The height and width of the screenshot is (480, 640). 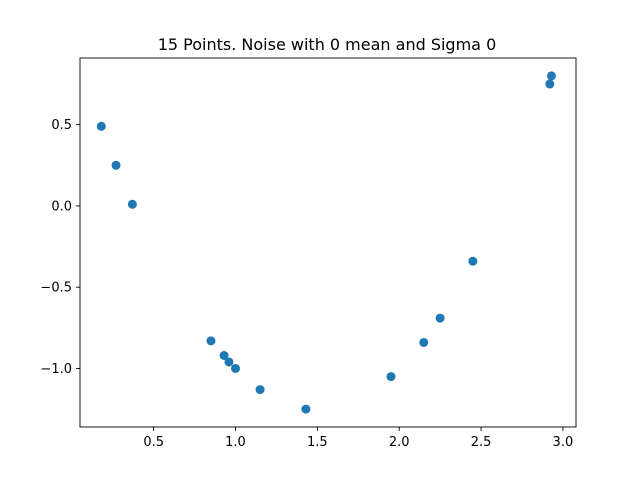 What do you see at coordinates (235, 442) in the screenshot?
I see `x-tick-label: 1.0` at bounding box center [235, 442].